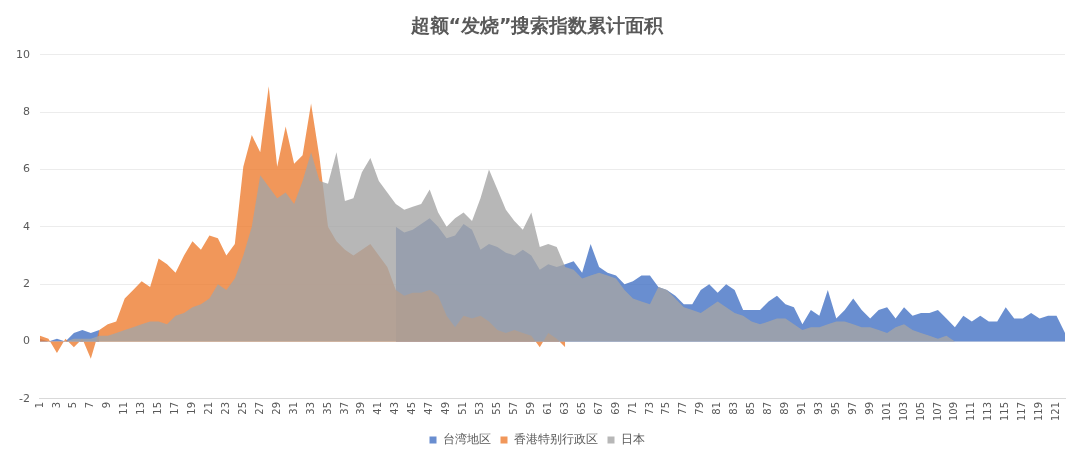 The width and height of the screenshot is (1080, 458). Describe the element at coordinates (734, 408) in the screenshot. I see `x-tick-label: 83` at that location.